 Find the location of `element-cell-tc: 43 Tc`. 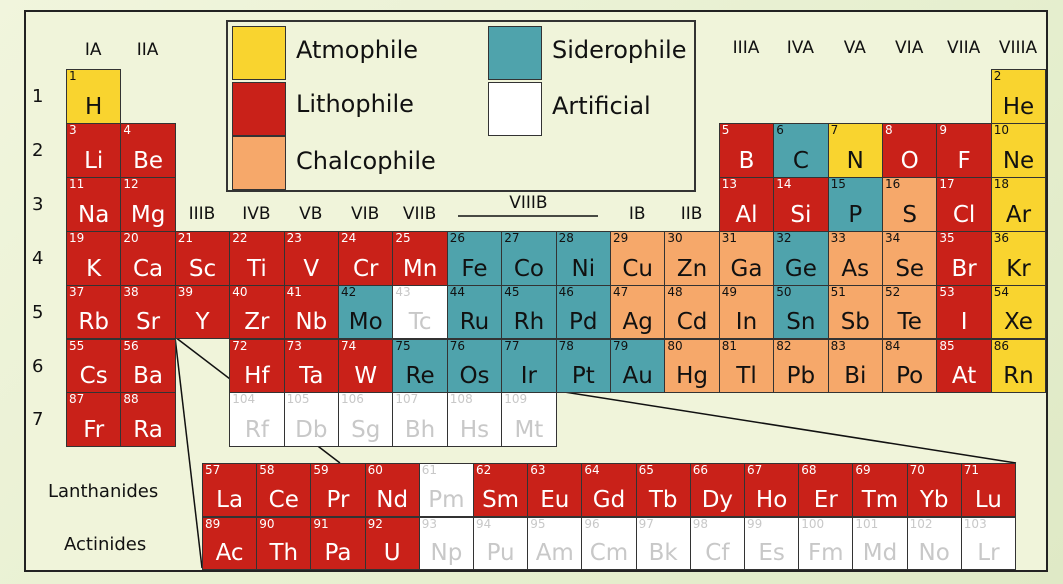

element-cell-tc: 43 Tc is located at coordinates (420, 312).